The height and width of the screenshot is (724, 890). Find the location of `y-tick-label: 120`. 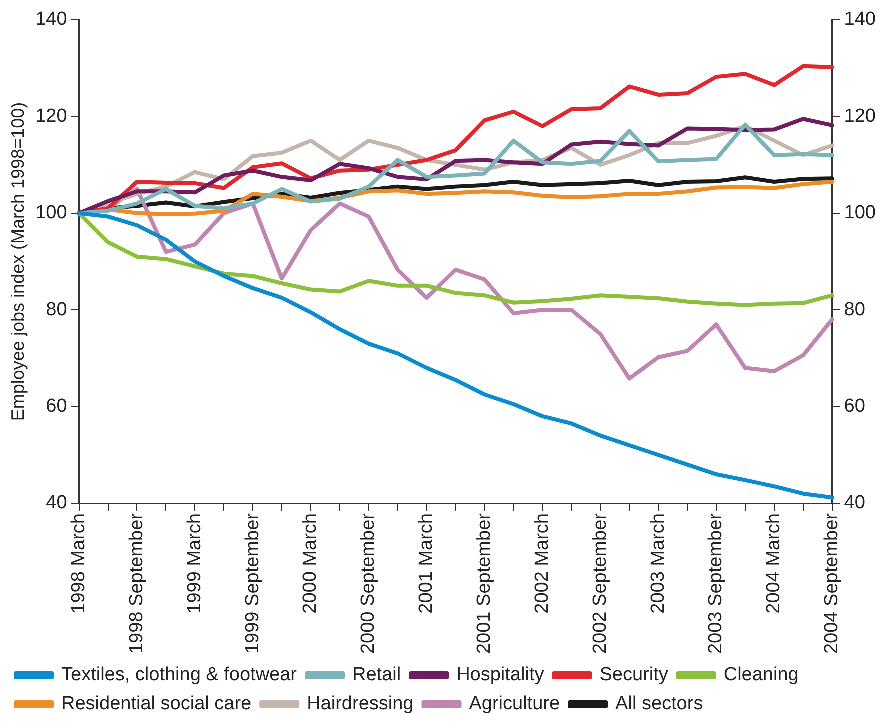

y-tick-label: 120 is located at coordinates (52, 116).